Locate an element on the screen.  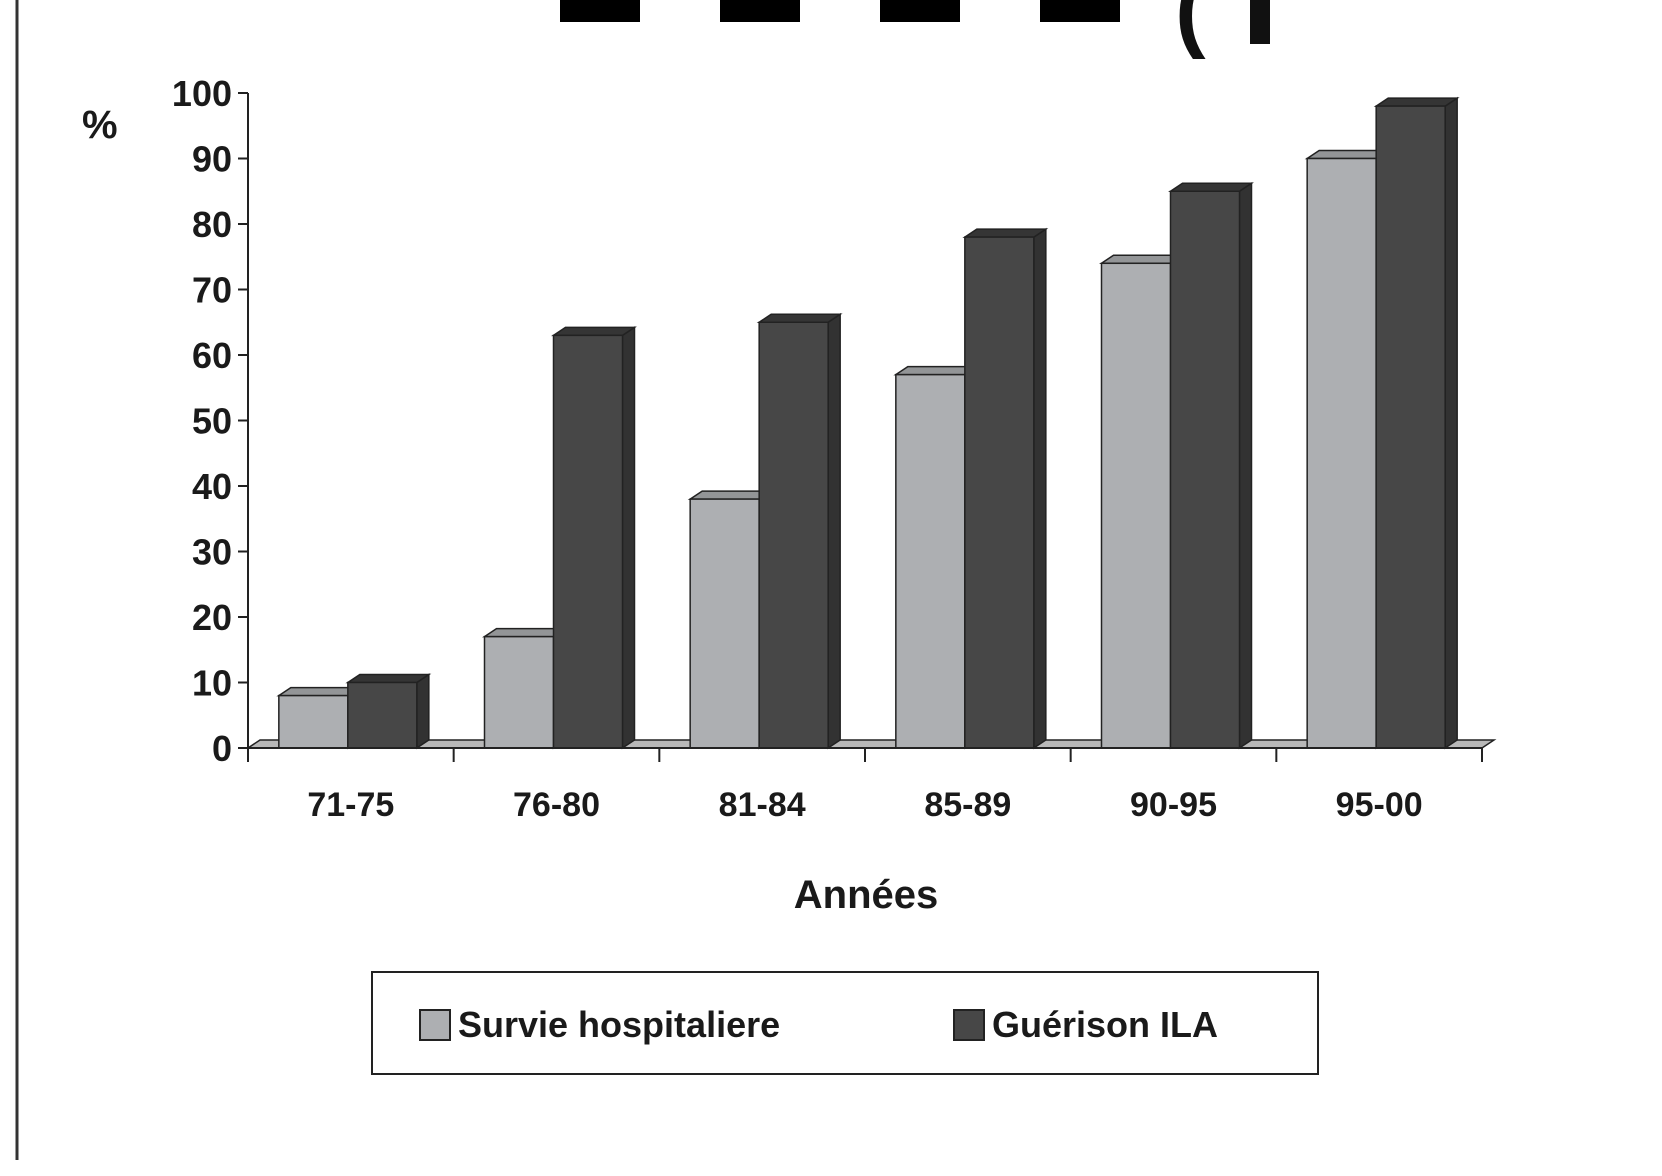
legend-swatch-survie is located at coordinates (435, 1025).